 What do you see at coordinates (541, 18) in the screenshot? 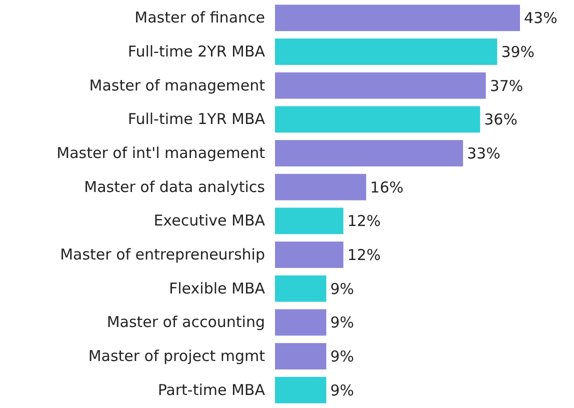
I see `data-label: 43%` at bounding box center [541, 18].